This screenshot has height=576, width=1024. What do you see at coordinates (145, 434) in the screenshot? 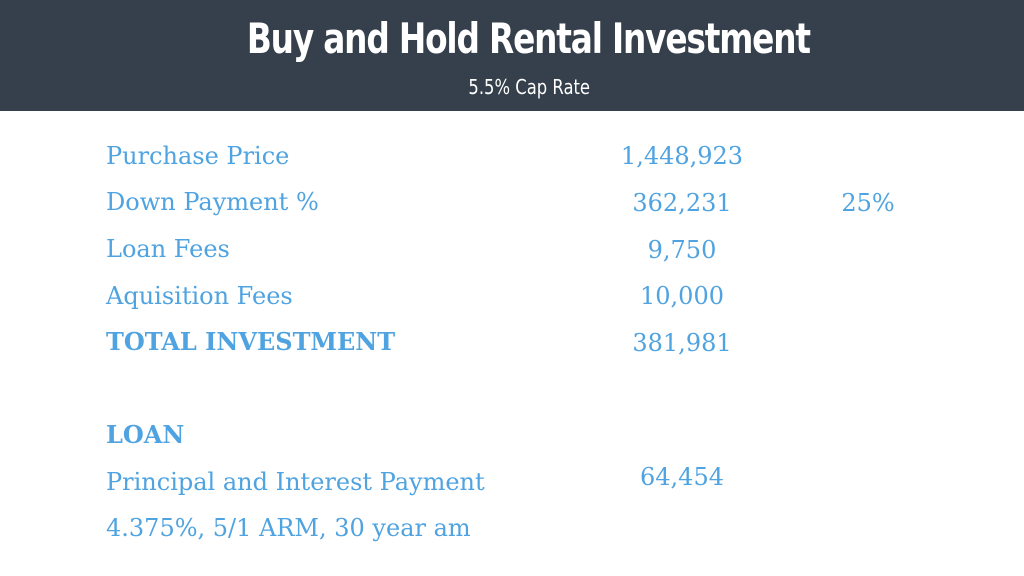
I see `loan-heading: LOAN` at bounding box center [145, 434].